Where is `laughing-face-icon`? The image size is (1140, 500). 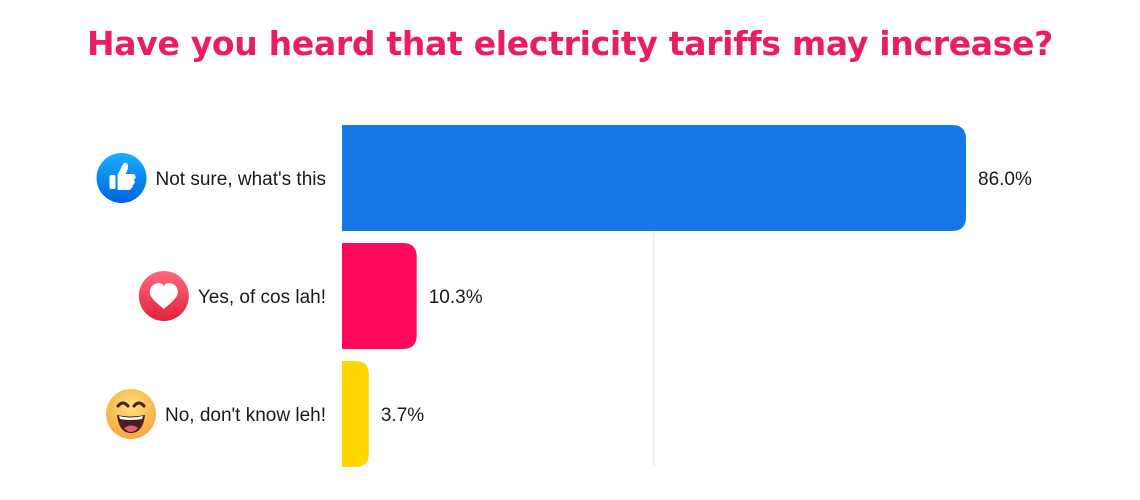 laughing-face-icon is located at coordinates (131, 414).